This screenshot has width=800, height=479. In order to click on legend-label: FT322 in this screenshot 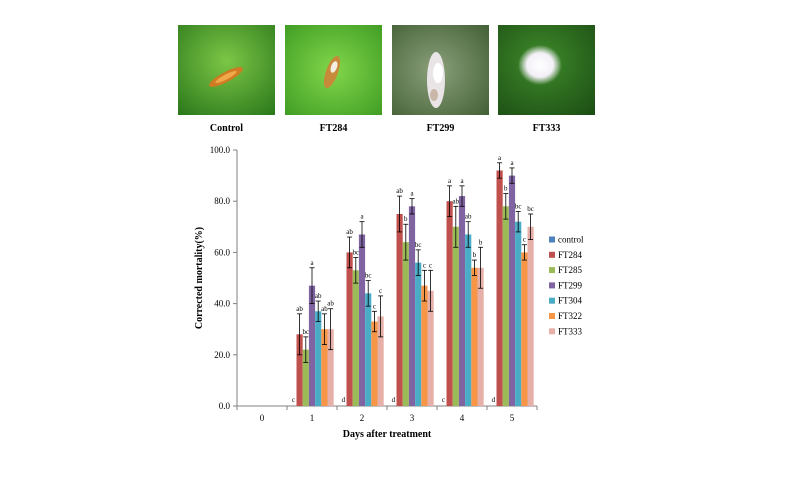, I will do `click(570, 316)`.